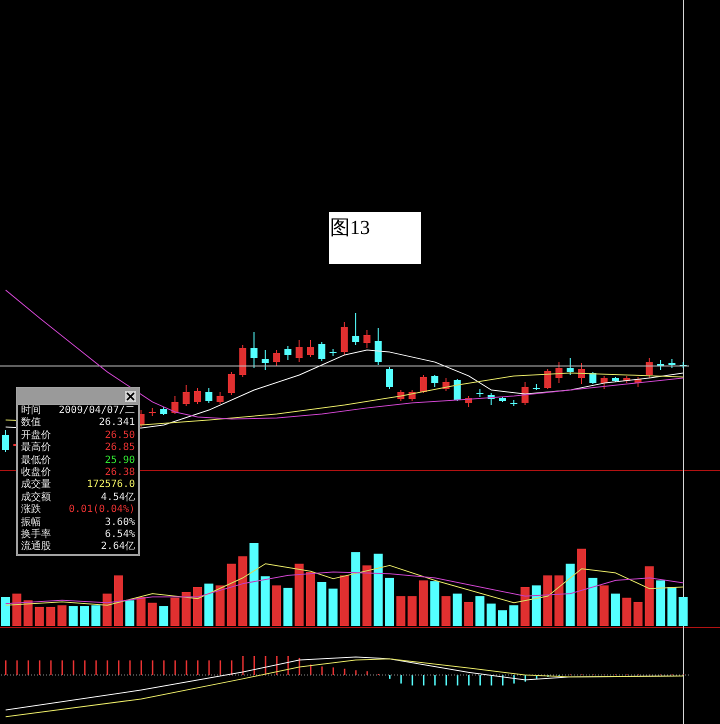  Describe the element at coordinates (36, 485) in the screenshot. I see `category-label: 成交量` at that location.